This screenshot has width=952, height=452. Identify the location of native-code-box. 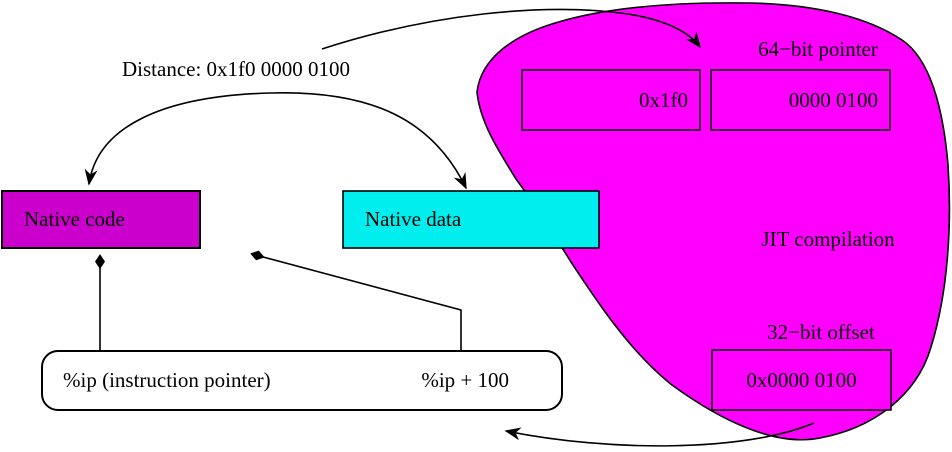
(101, 219).